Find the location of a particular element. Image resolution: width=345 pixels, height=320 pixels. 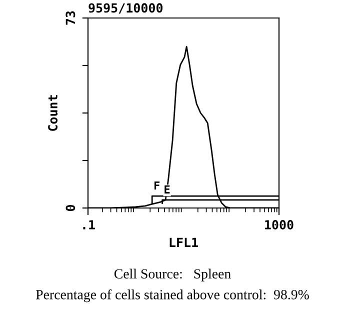

annotation: E is located at coordinates (167, 189).